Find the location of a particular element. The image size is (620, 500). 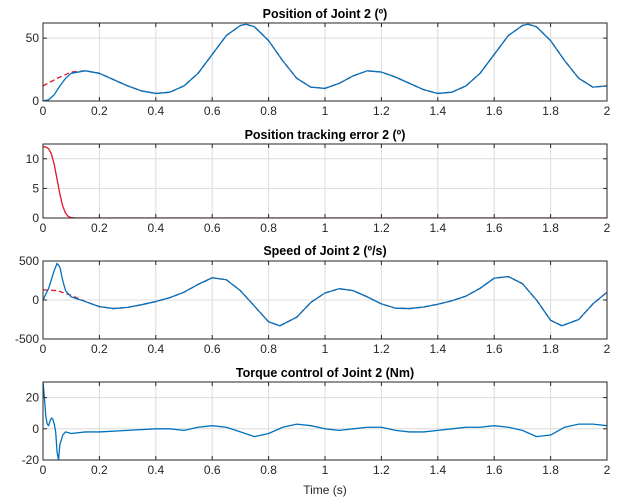

subplot-title: Position tracking error 2 (º) is located at coordinates (325, 135).